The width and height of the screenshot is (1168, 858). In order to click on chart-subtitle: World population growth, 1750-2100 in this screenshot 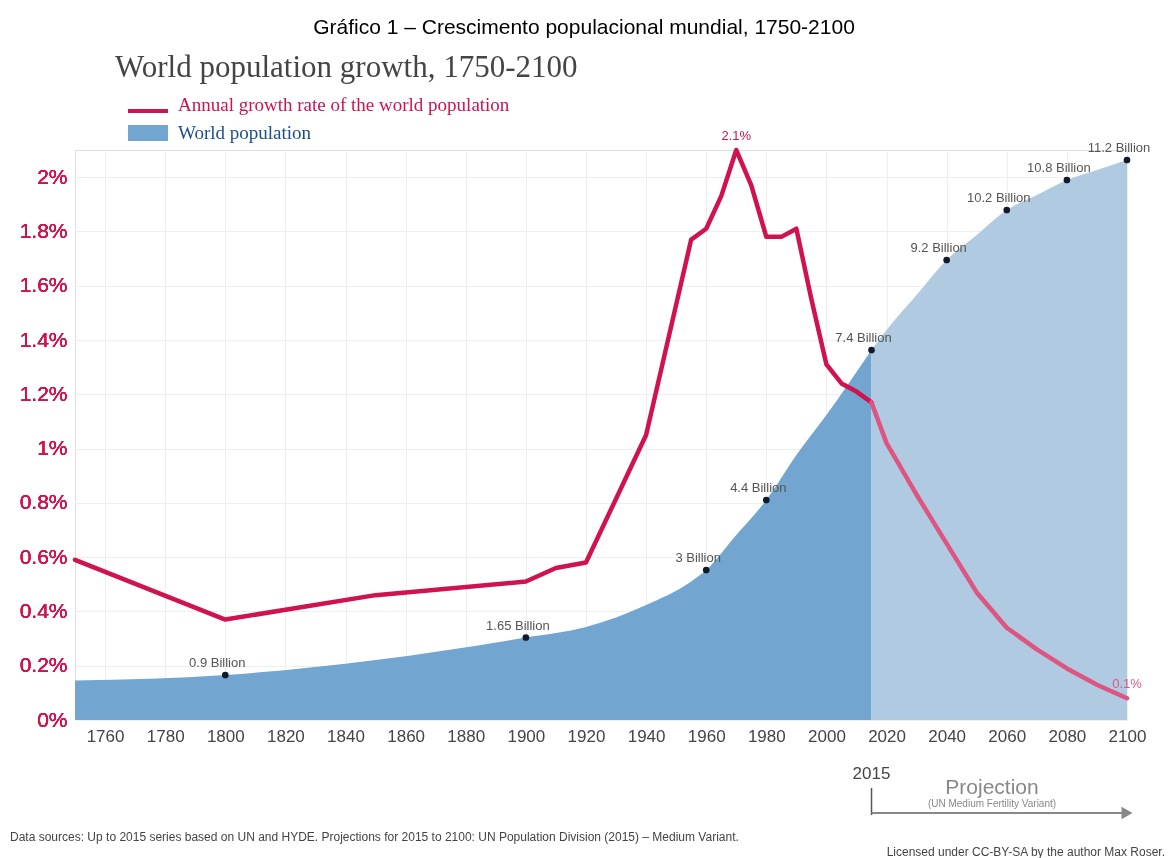, I will do `click(346, 66)`.